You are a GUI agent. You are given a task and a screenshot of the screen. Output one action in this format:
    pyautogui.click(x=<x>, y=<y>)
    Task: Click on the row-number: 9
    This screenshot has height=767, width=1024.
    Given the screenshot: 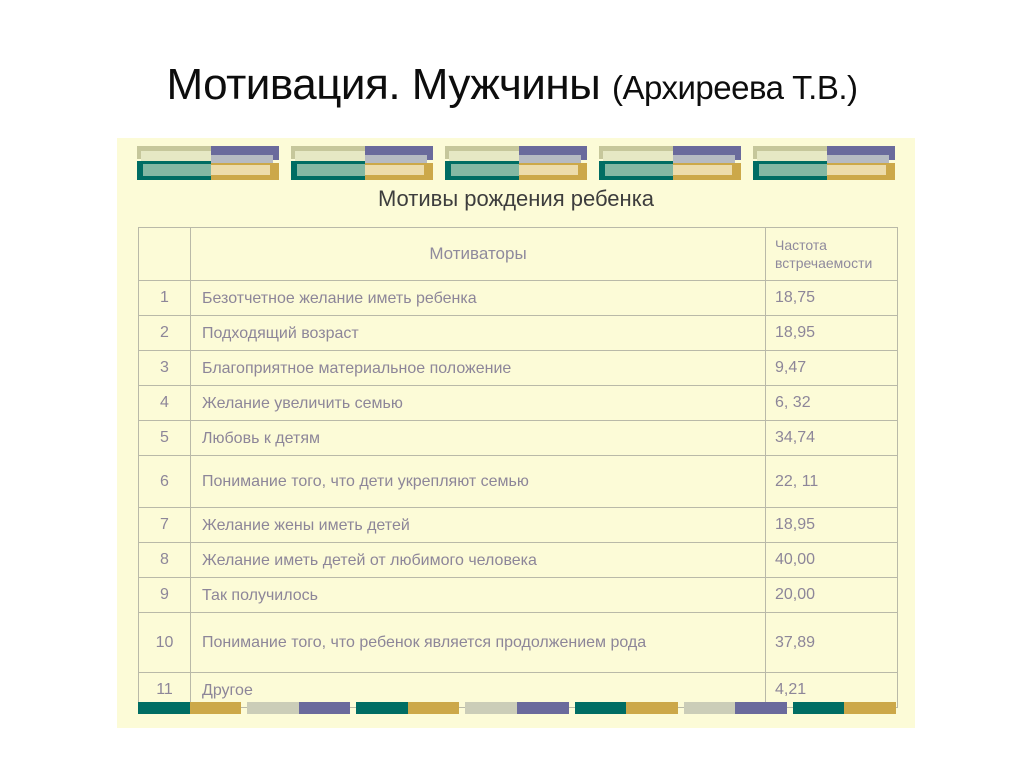 What is the action you would take?
    pyautogui.click(x=164, y=595)
    